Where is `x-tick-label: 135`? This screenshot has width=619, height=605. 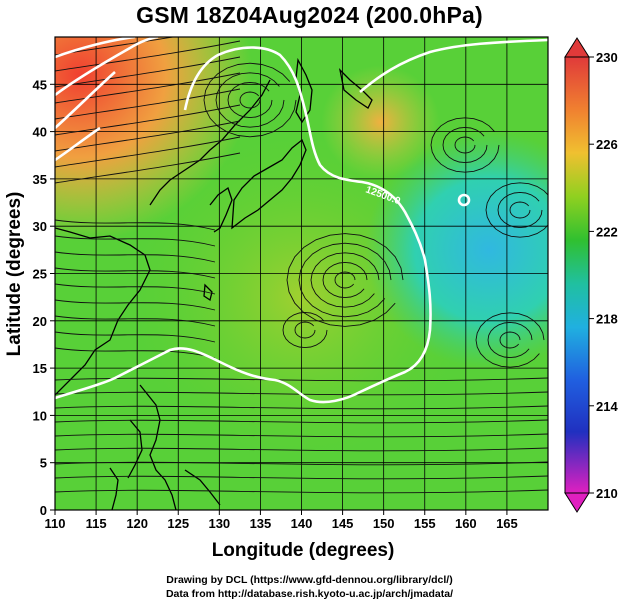
x-tick-label: 135 is located at coordinates (261, 523).